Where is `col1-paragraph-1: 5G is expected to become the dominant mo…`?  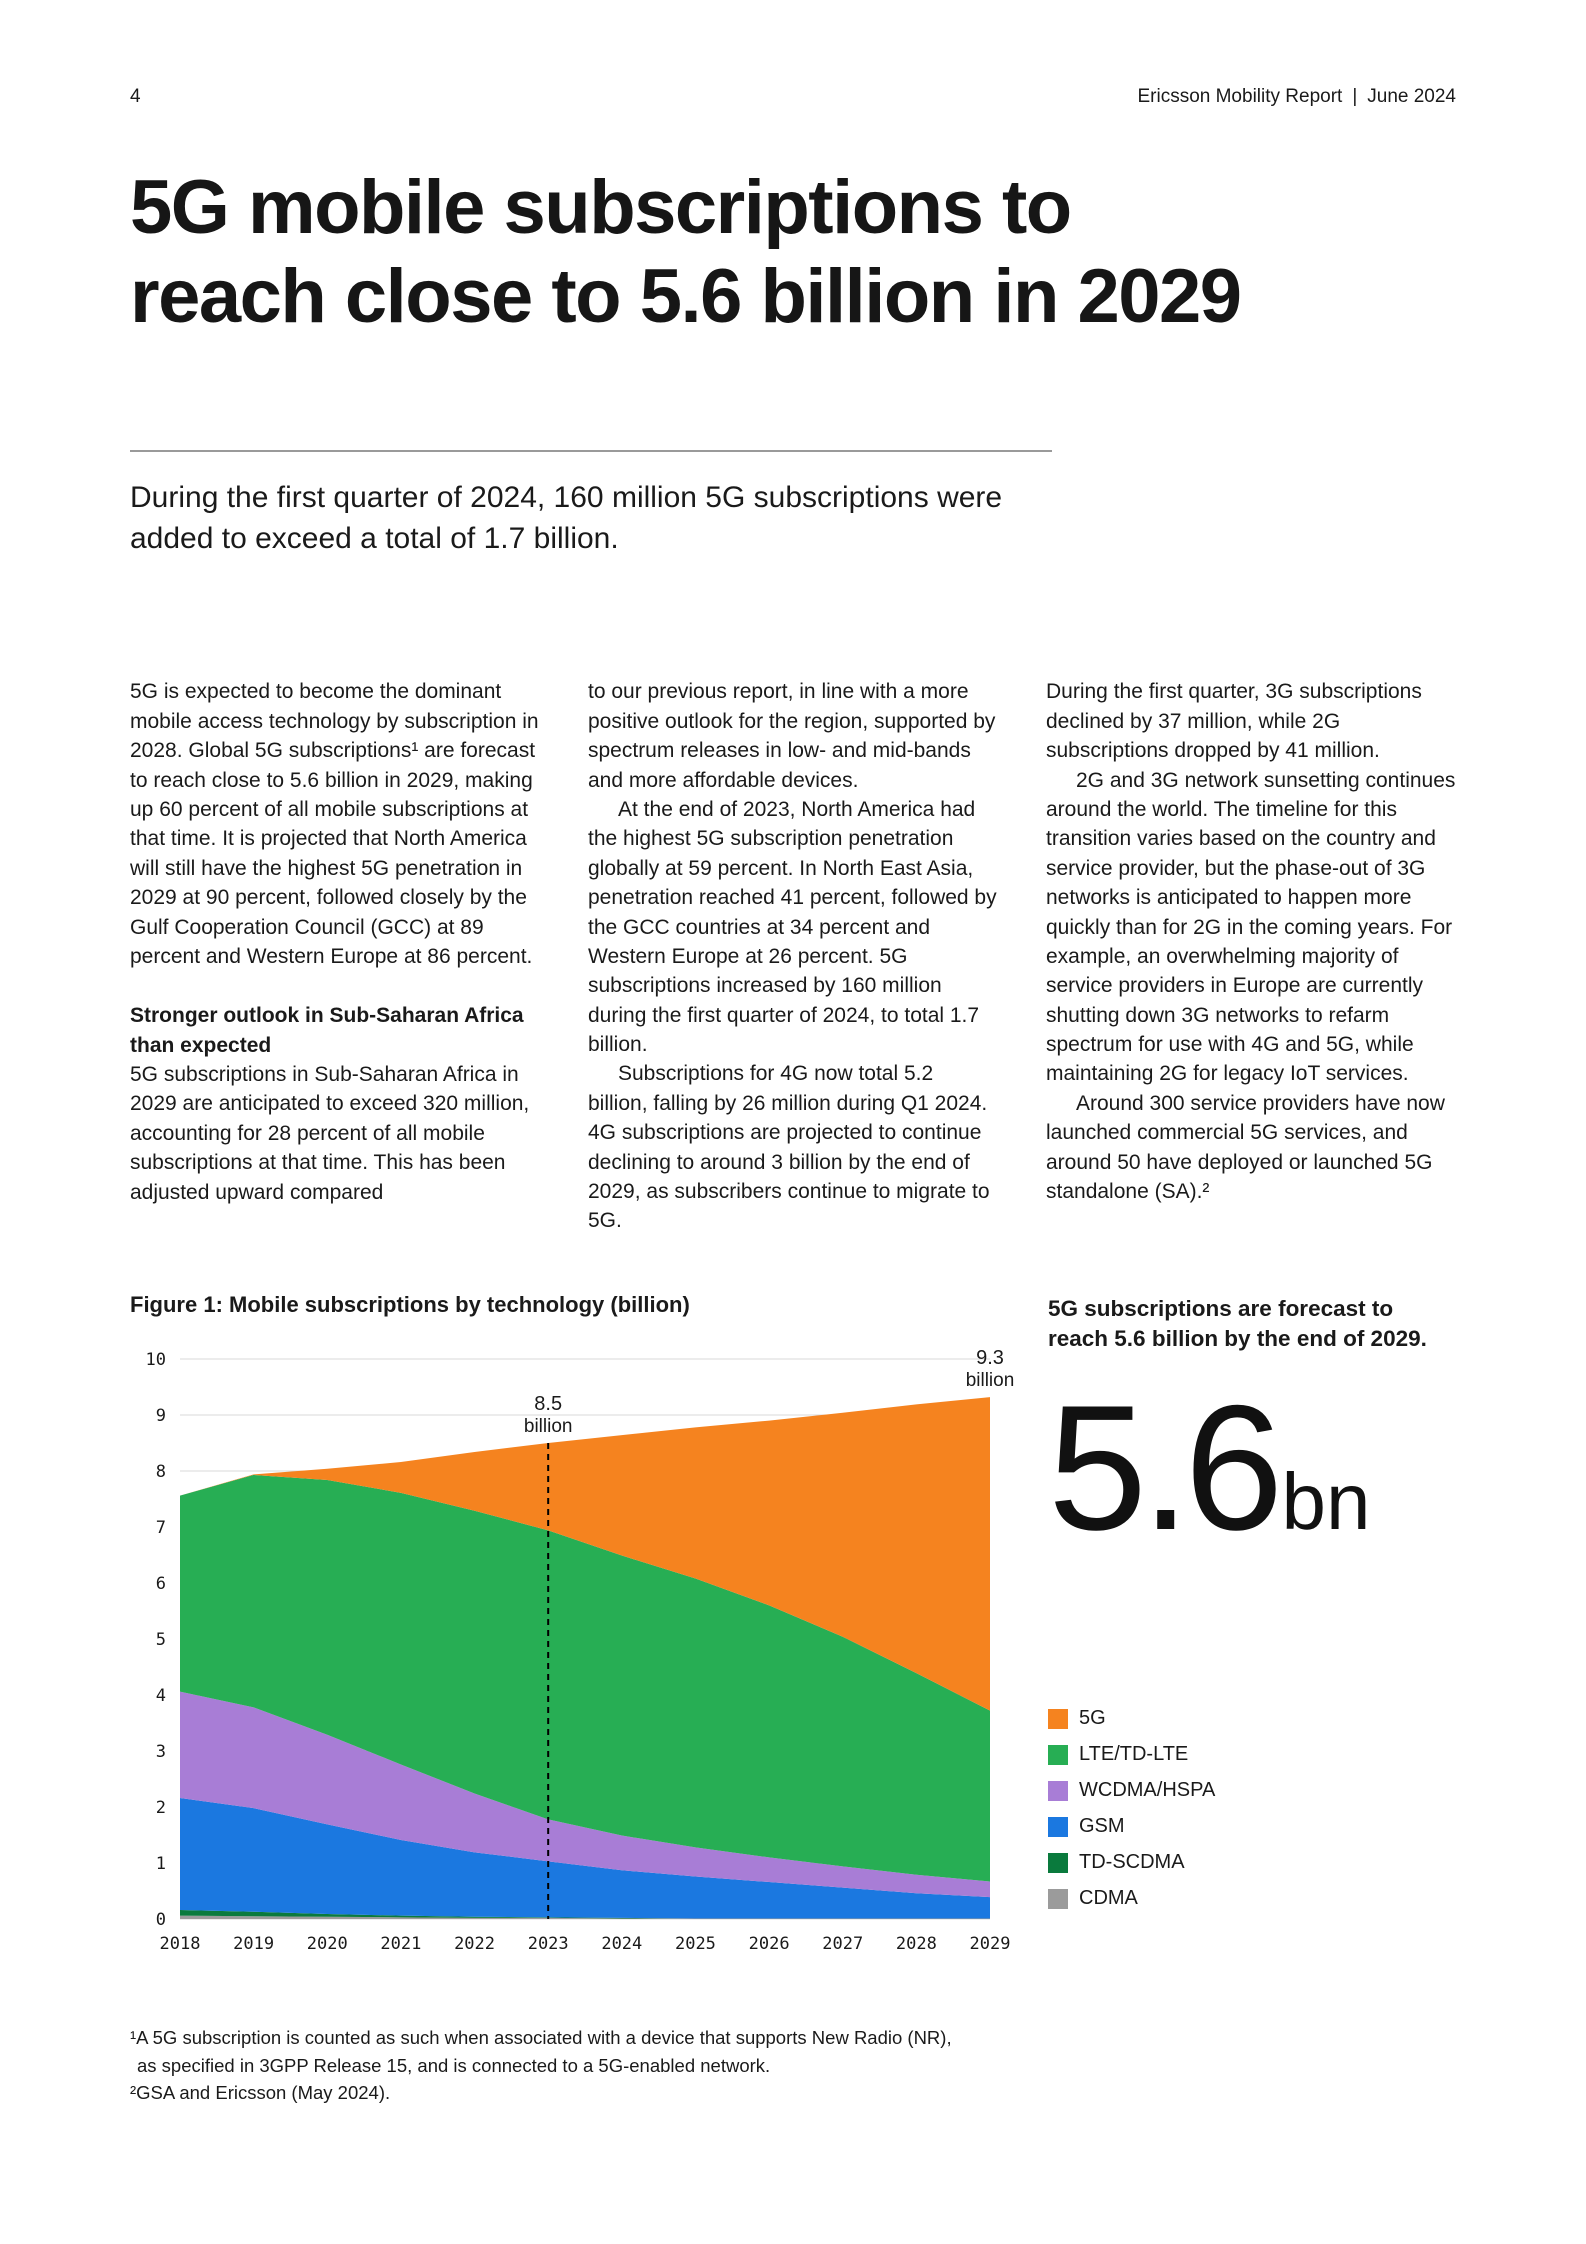 col1-paragraph-1: 5G is expected to become the dominant mo… is located at coordinates (334, 824).